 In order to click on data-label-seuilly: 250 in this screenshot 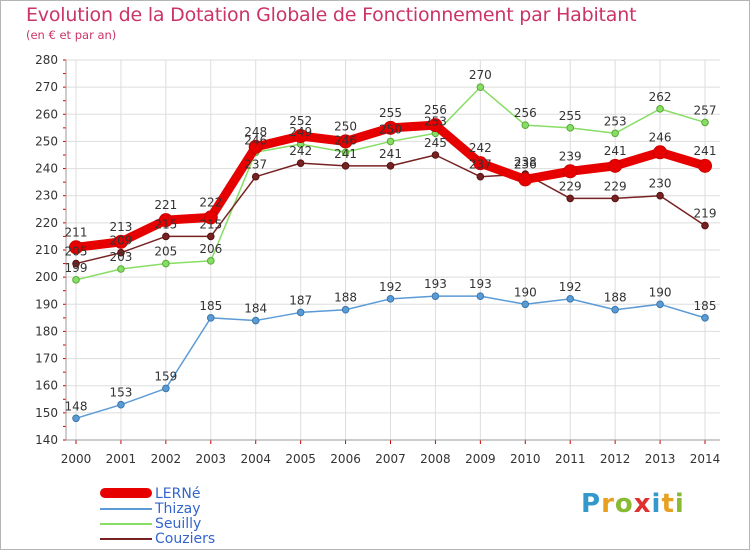, I will do `click(390, 129)`.